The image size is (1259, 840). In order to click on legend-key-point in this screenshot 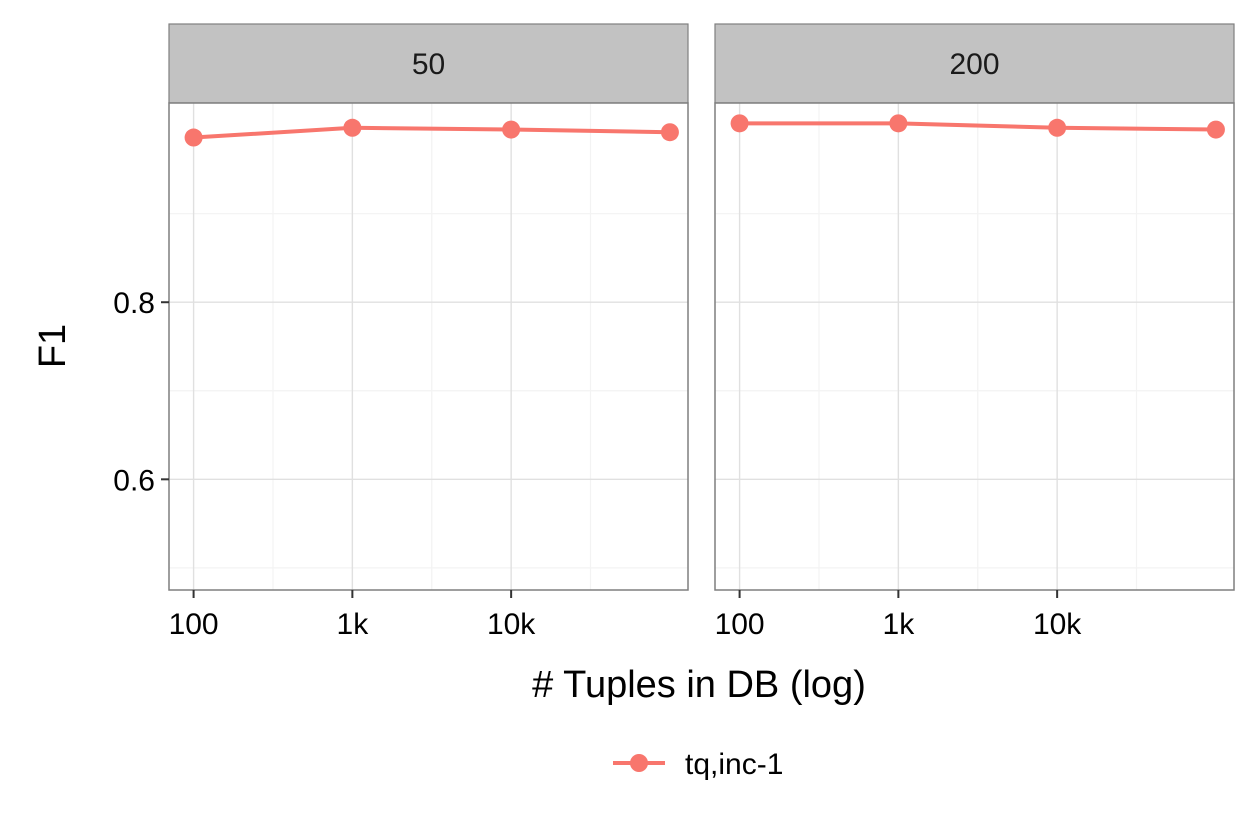, I will do `click(639, 763)`.